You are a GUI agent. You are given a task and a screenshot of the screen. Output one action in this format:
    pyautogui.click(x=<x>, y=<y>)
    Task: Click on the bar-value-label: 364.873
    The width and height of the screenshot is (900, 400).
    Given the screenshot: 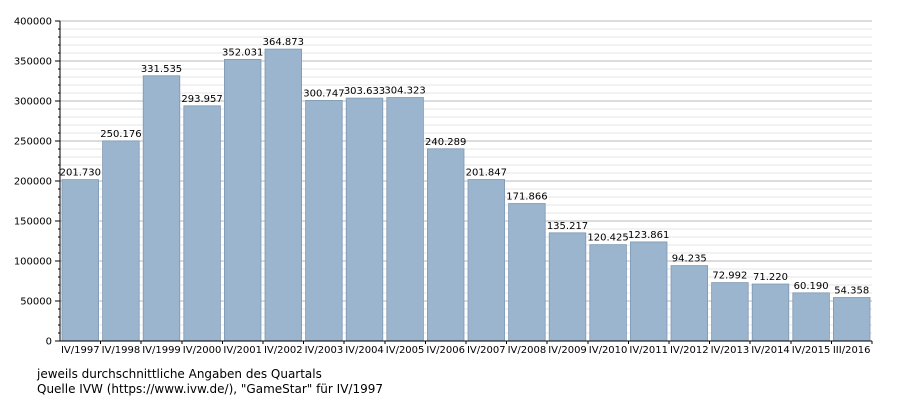 What is the action you would take?
    pyautogui.click(x=283, y=42)
    